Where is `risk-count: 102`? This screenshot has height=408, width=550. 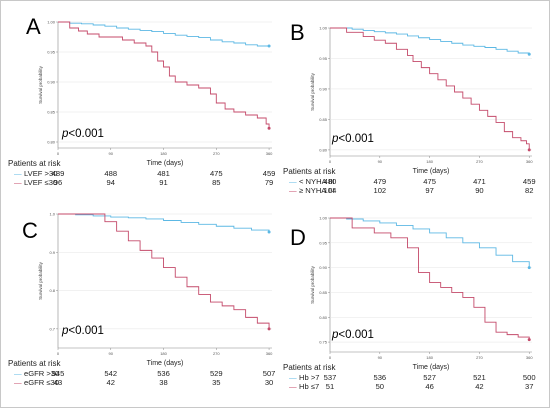 risk-count: 102 is located at coordinates (379, 190).